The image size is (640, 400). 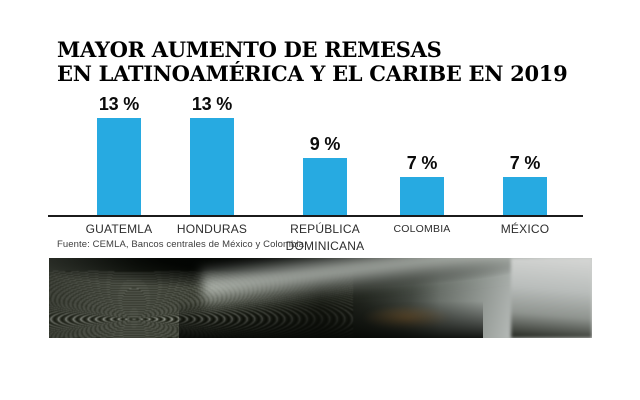 What do you see at coordinates (119, 229) in the screenshot?
I see `category-label: GUATEMLA` at bounding box center [119, 229].